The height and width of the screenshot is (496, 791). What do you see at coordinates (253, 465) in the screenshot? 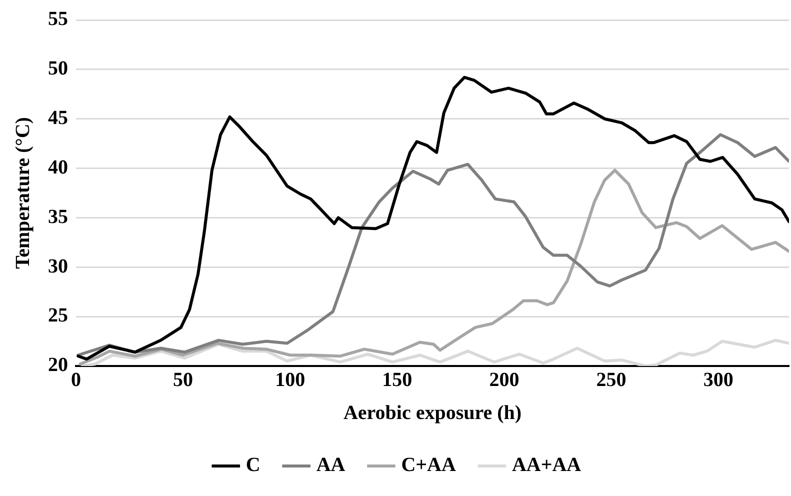
I see `legend-label: C` at bounding box center [253, 465].